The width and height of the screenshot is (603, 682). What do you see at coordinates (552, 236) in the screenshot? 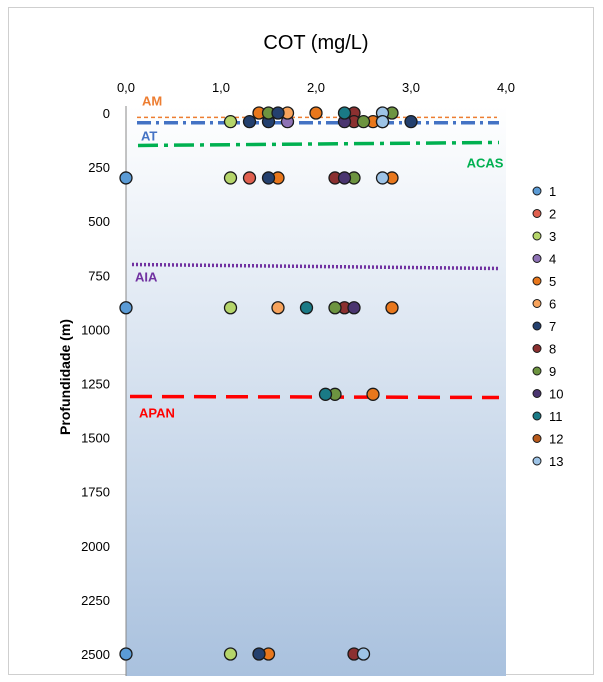
I see `legend-label: 3` at bounding box center [552, 236].